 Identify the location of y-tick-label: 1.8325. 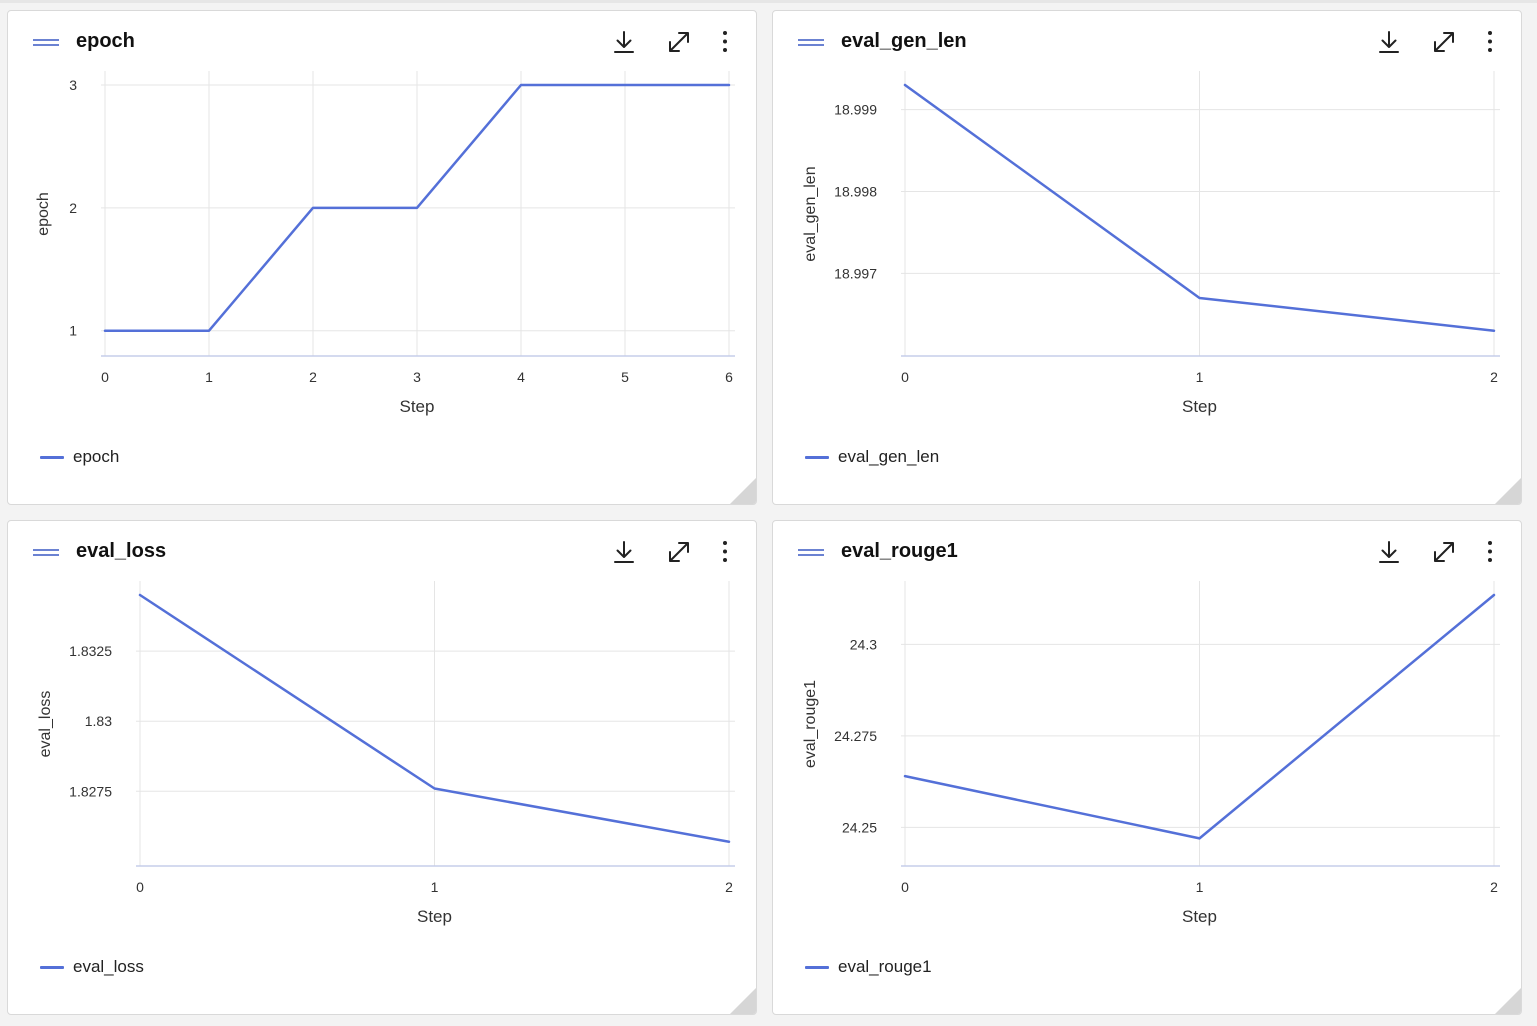
(90, 651).